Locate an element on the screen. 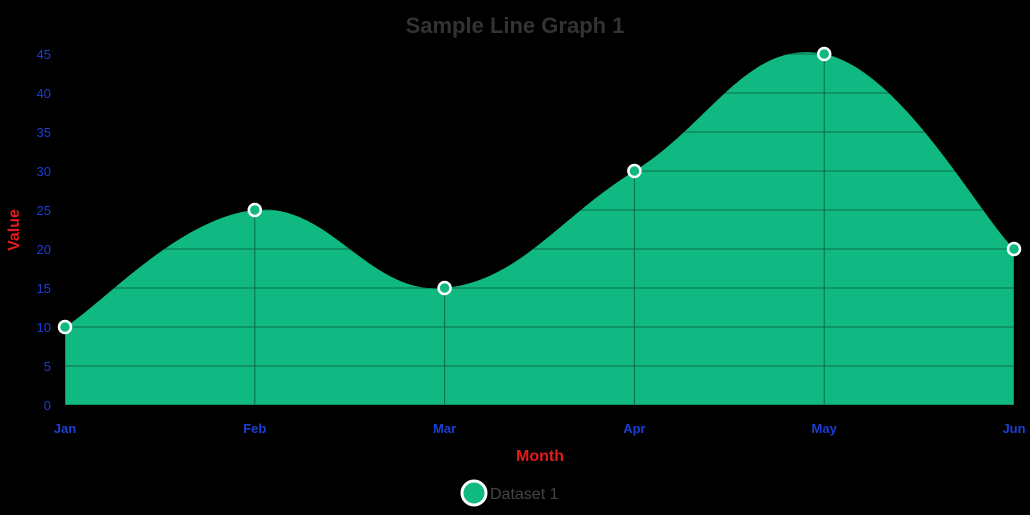 This screenshot has height=515, width=1030. y-tick-label: 15 is located at coordinates (44, 288).